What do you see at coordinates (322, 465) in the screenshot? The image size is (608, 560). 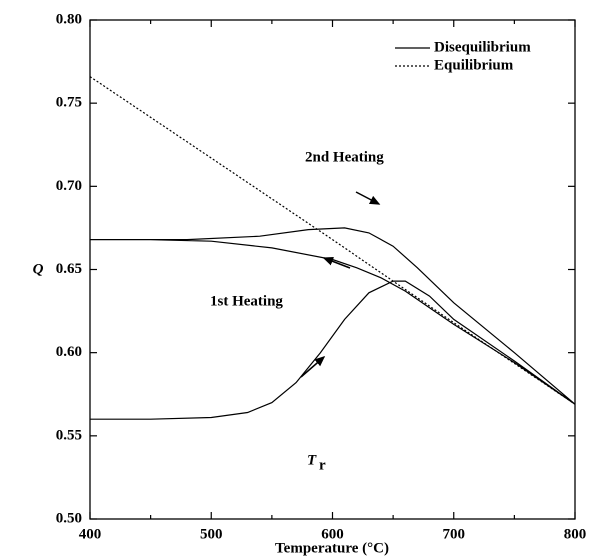 I see `annotation: r` at bounding box center [322, 465].